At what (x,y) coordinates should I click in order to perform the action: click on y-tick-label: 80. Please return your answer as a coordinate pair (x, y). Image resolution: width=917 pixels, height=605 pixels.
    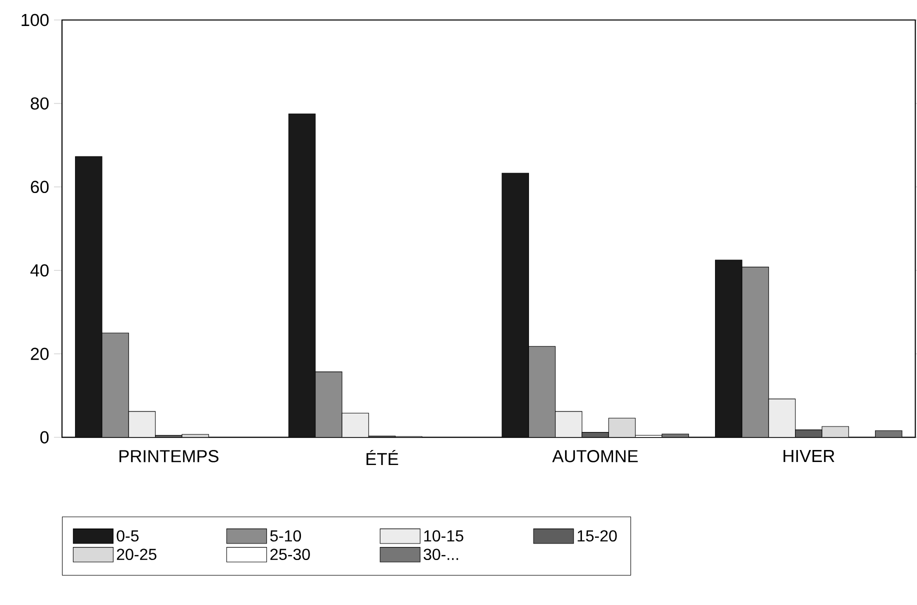
    Looking at the image, I should click on (39, 103).